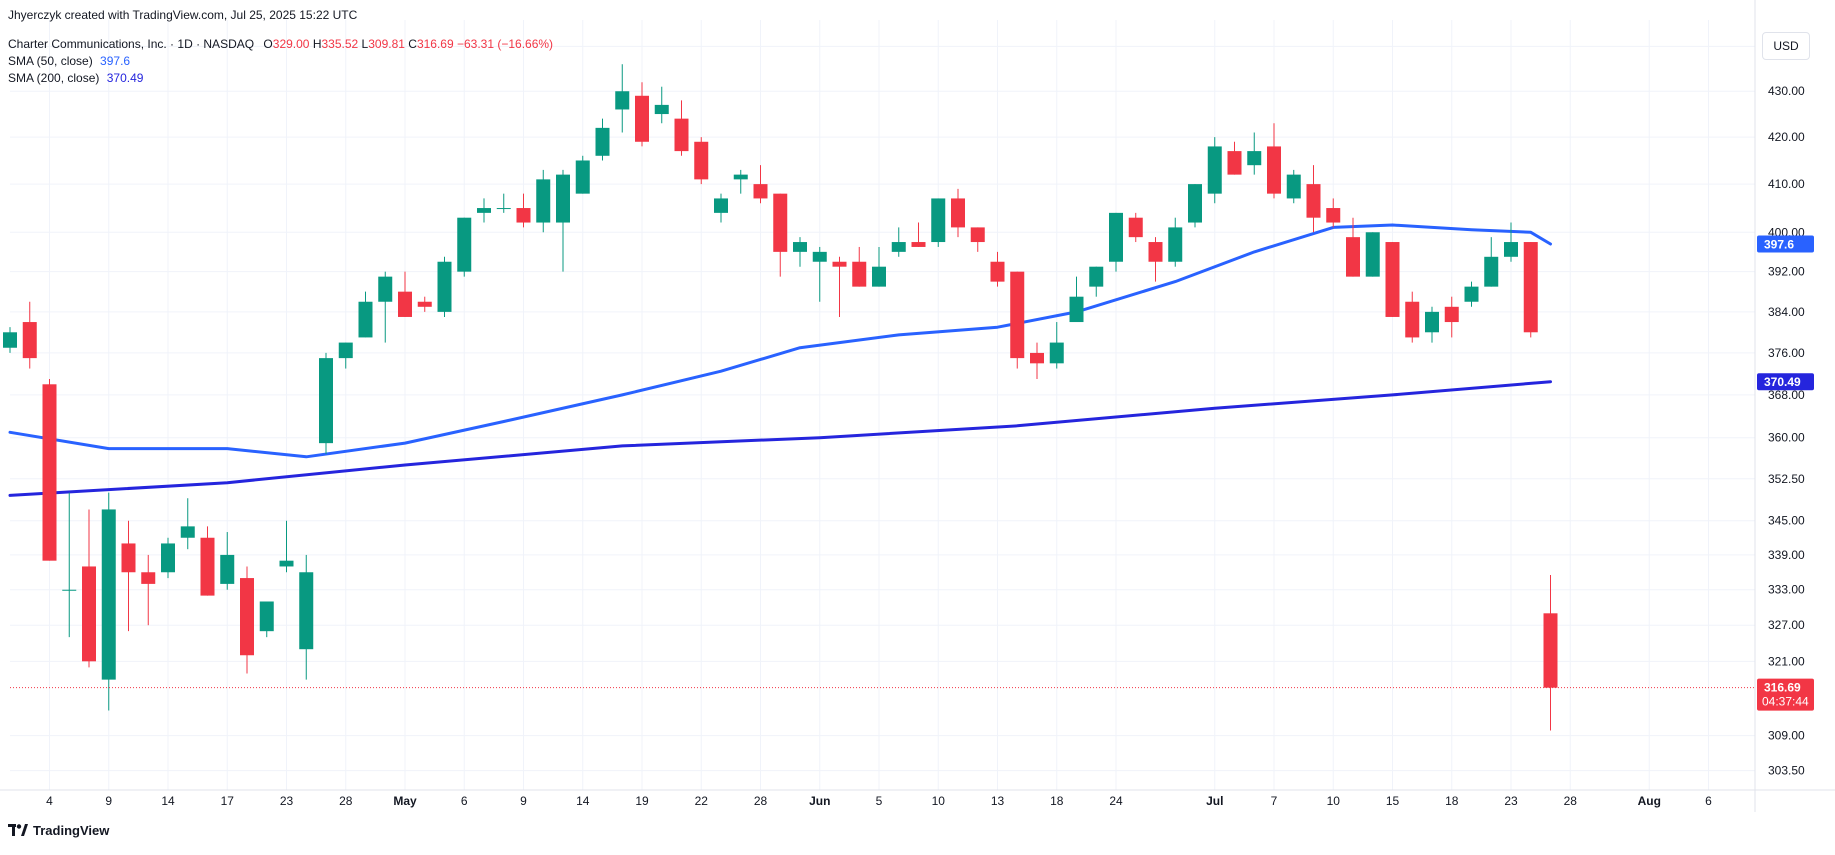  Describe the element at coordinates (780, 438) in the screenshot. I see `sma200-line` at that location.